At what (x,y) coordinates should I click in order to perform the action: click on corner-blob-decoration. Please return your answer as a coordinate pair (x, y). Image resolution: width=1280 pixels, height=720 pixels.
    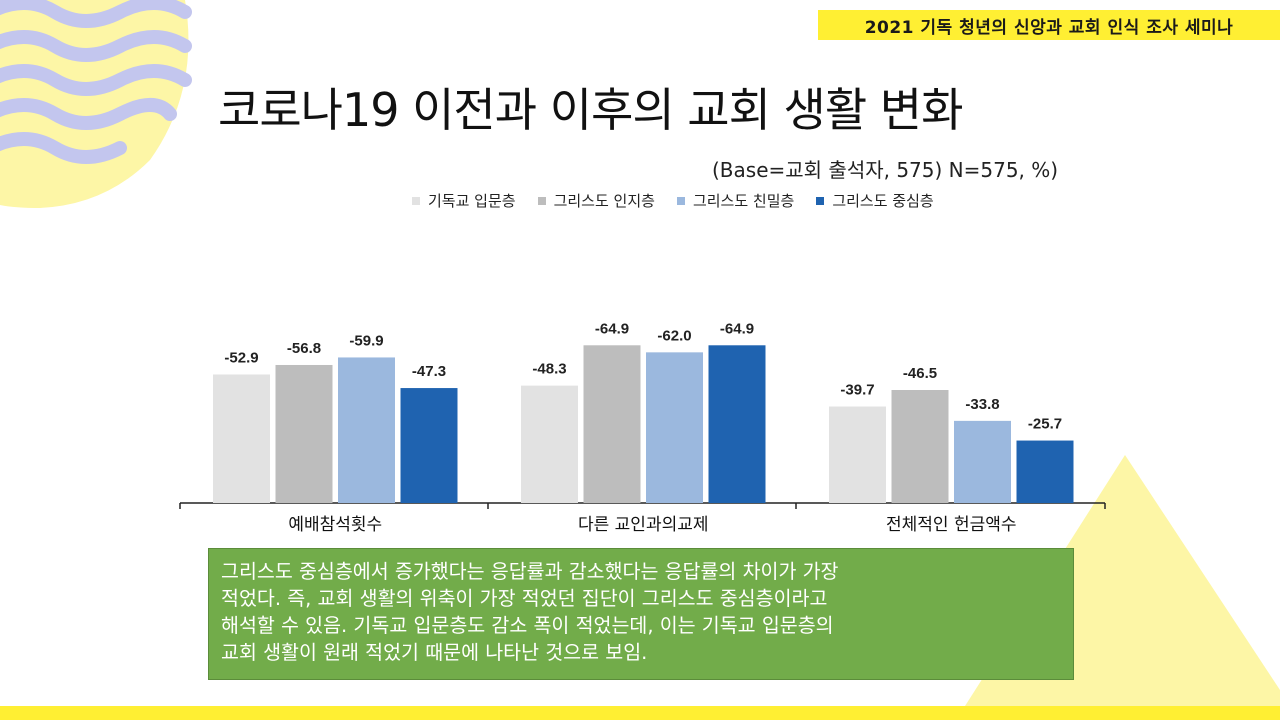
    Looking at the image, I should click on (94, 104).